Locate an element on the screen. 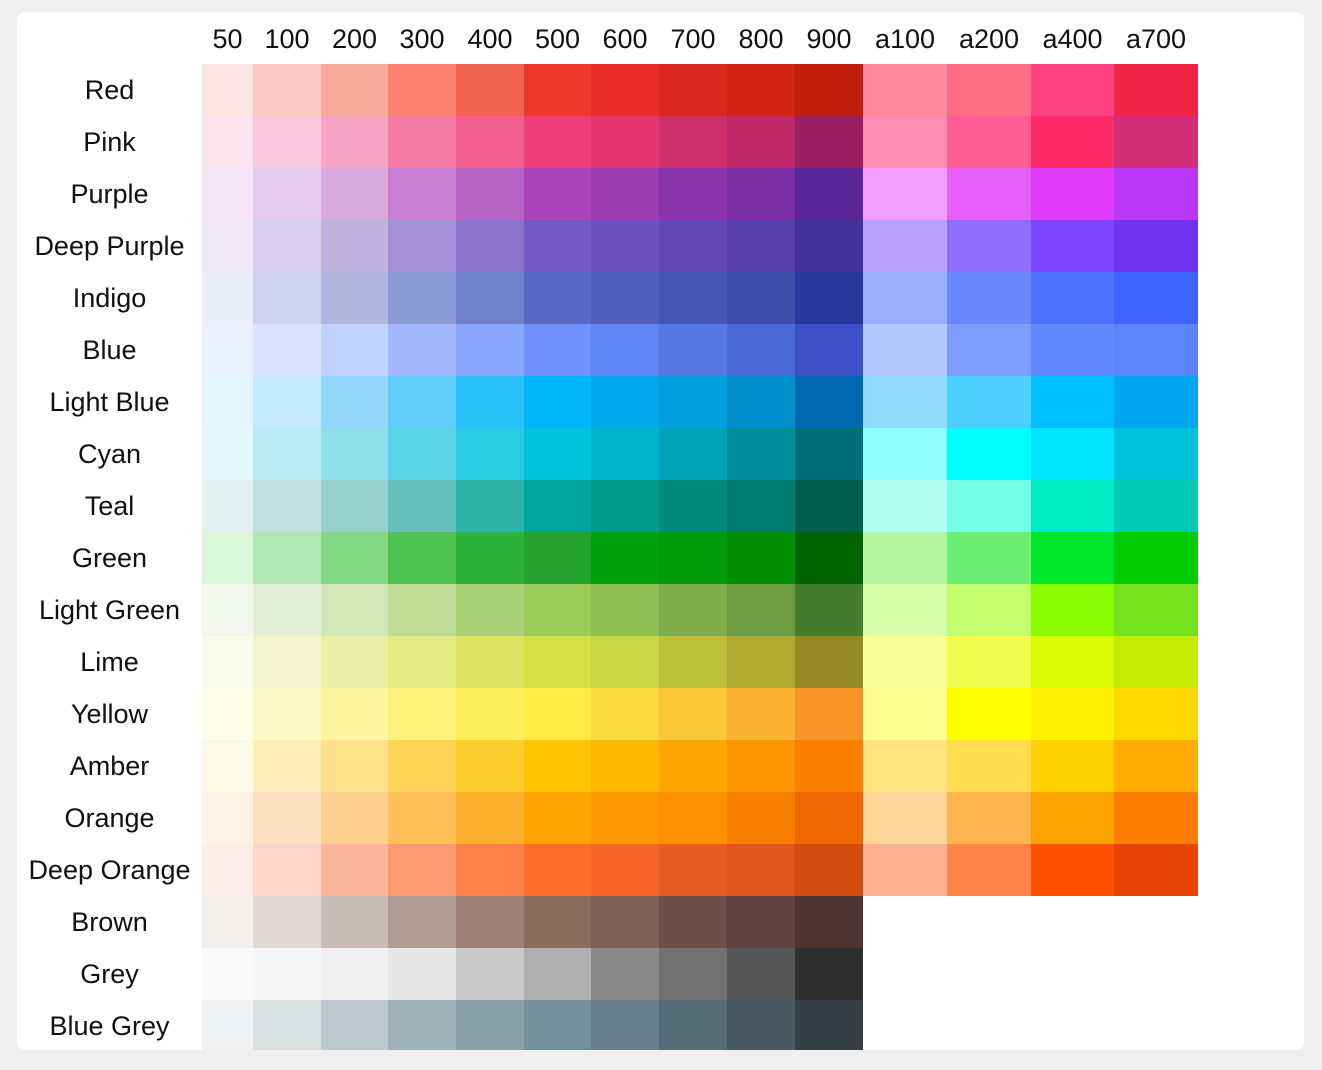  swatch-red-a700 is located at coordinates (1156, 90).